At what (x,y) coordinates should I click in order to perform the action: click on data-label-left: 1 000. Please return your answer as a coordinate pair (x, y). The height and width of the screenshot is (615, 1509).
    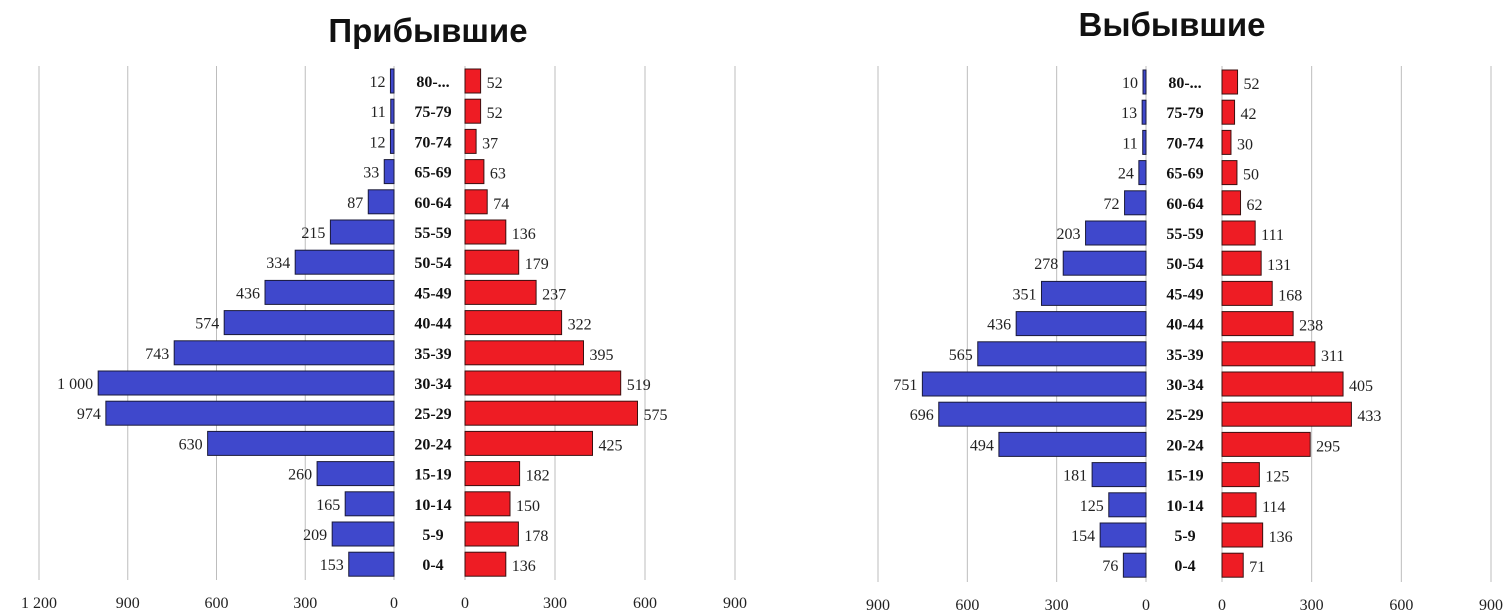
    Looking at the image, I should click on (75, 384).